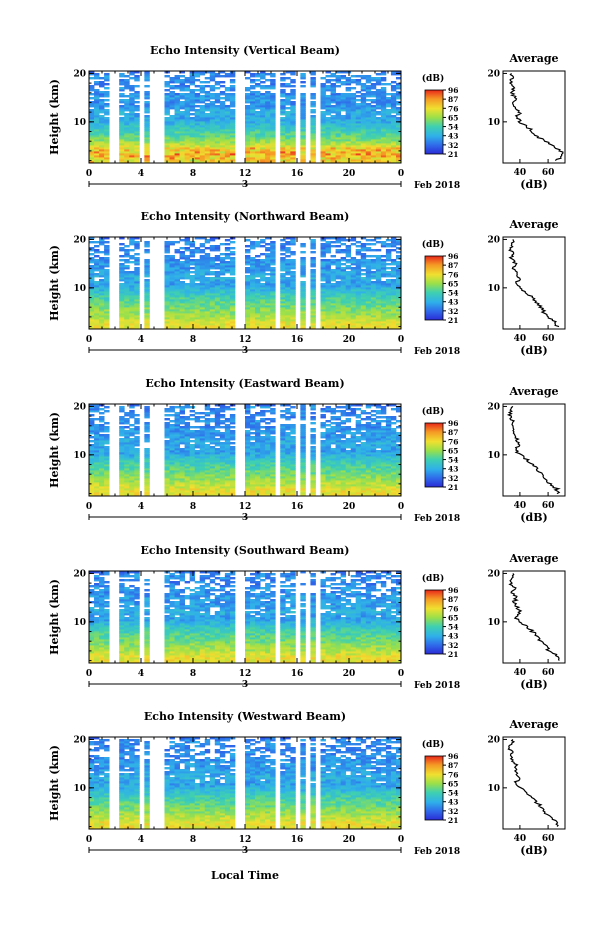  What do you see at coordinates (520, 173) in the screenshot?
I see `average-x-tick-label: 40` at bounding box center [520, 173].